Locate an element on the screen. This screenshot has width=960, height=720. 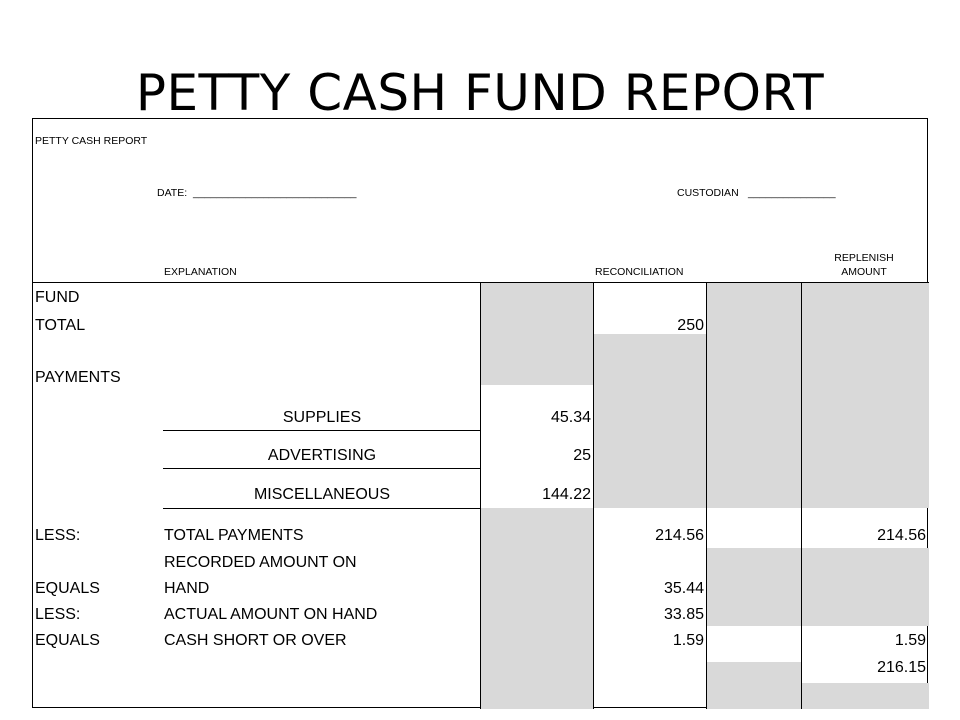
date-field: ____________________________ is located at coordinates (275, 193).